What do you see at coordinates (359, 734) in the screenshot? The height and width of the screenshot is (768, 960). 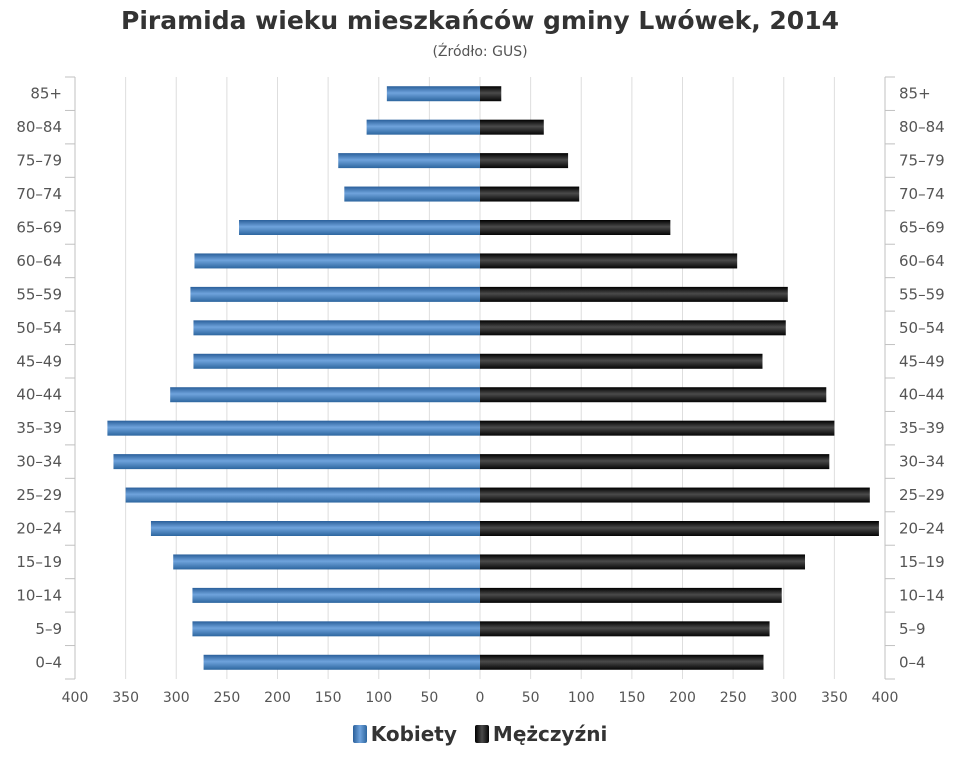 I see `legend-swatch-kobiety` at bounding box center [359, 734].